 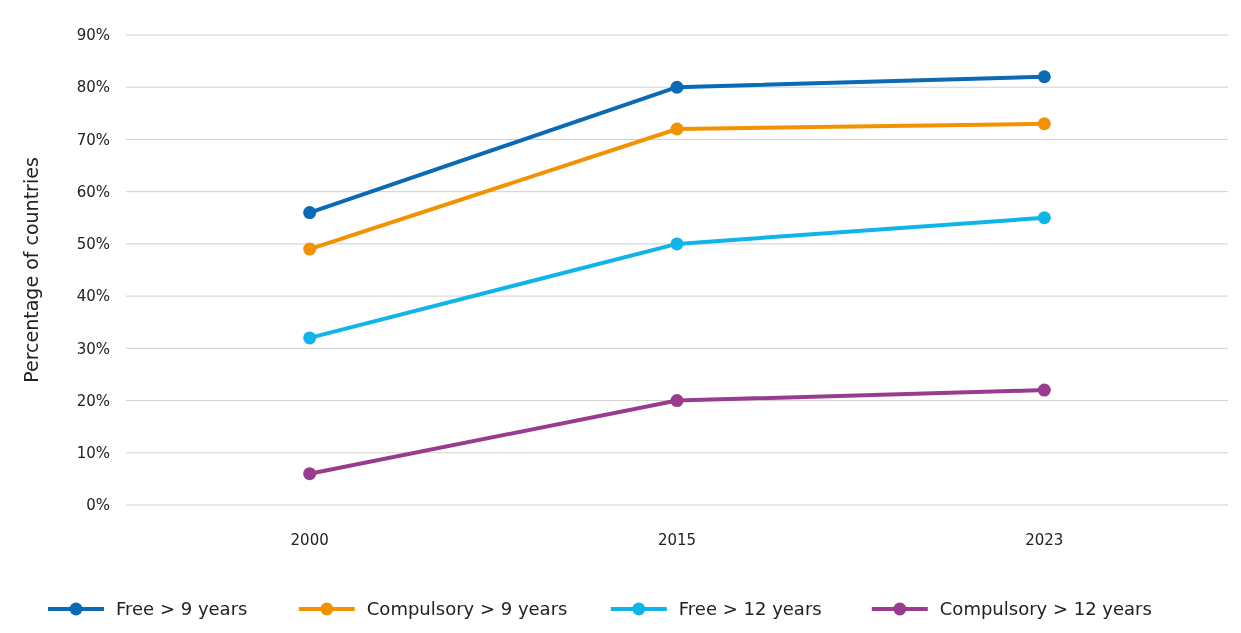 What do you see at coordinates (93, 400) in the screenshot?
I see `y-tick-label: 20%` at bounding box center [93, 400].